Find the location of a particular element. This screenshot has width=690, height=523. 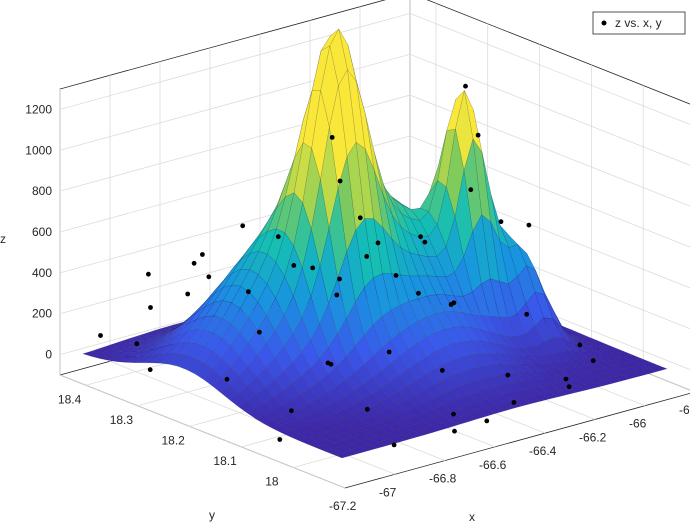

z-tick-label: 800 is located at coordinates (42, 191).